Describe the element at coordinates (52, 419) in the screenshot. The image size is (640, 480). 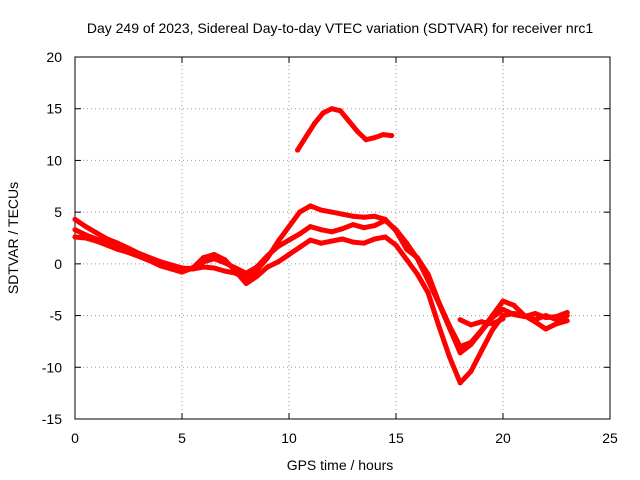
I see `y-tick-label: -15` at that location.